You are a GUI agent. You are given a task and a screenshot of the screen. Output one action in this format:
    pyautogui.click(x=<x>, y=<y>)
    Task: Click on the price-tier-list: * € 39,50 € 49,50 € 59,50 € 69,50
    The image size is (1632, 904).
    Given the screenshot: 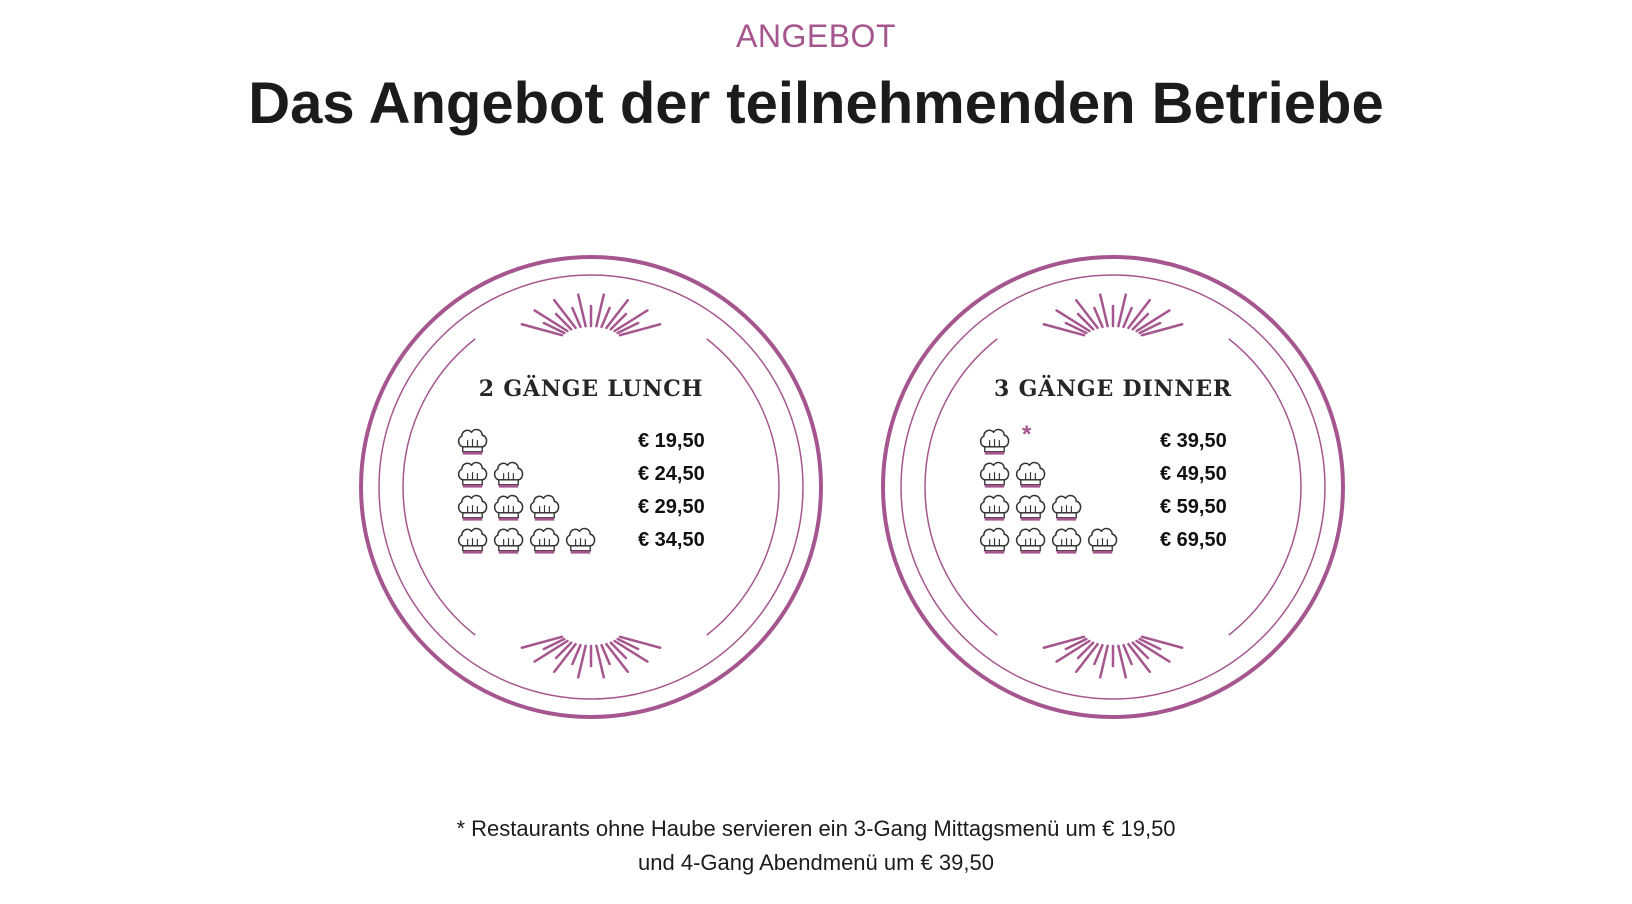 What is the action you would take?
    pyautogui.click(x=1118, y=489)
    